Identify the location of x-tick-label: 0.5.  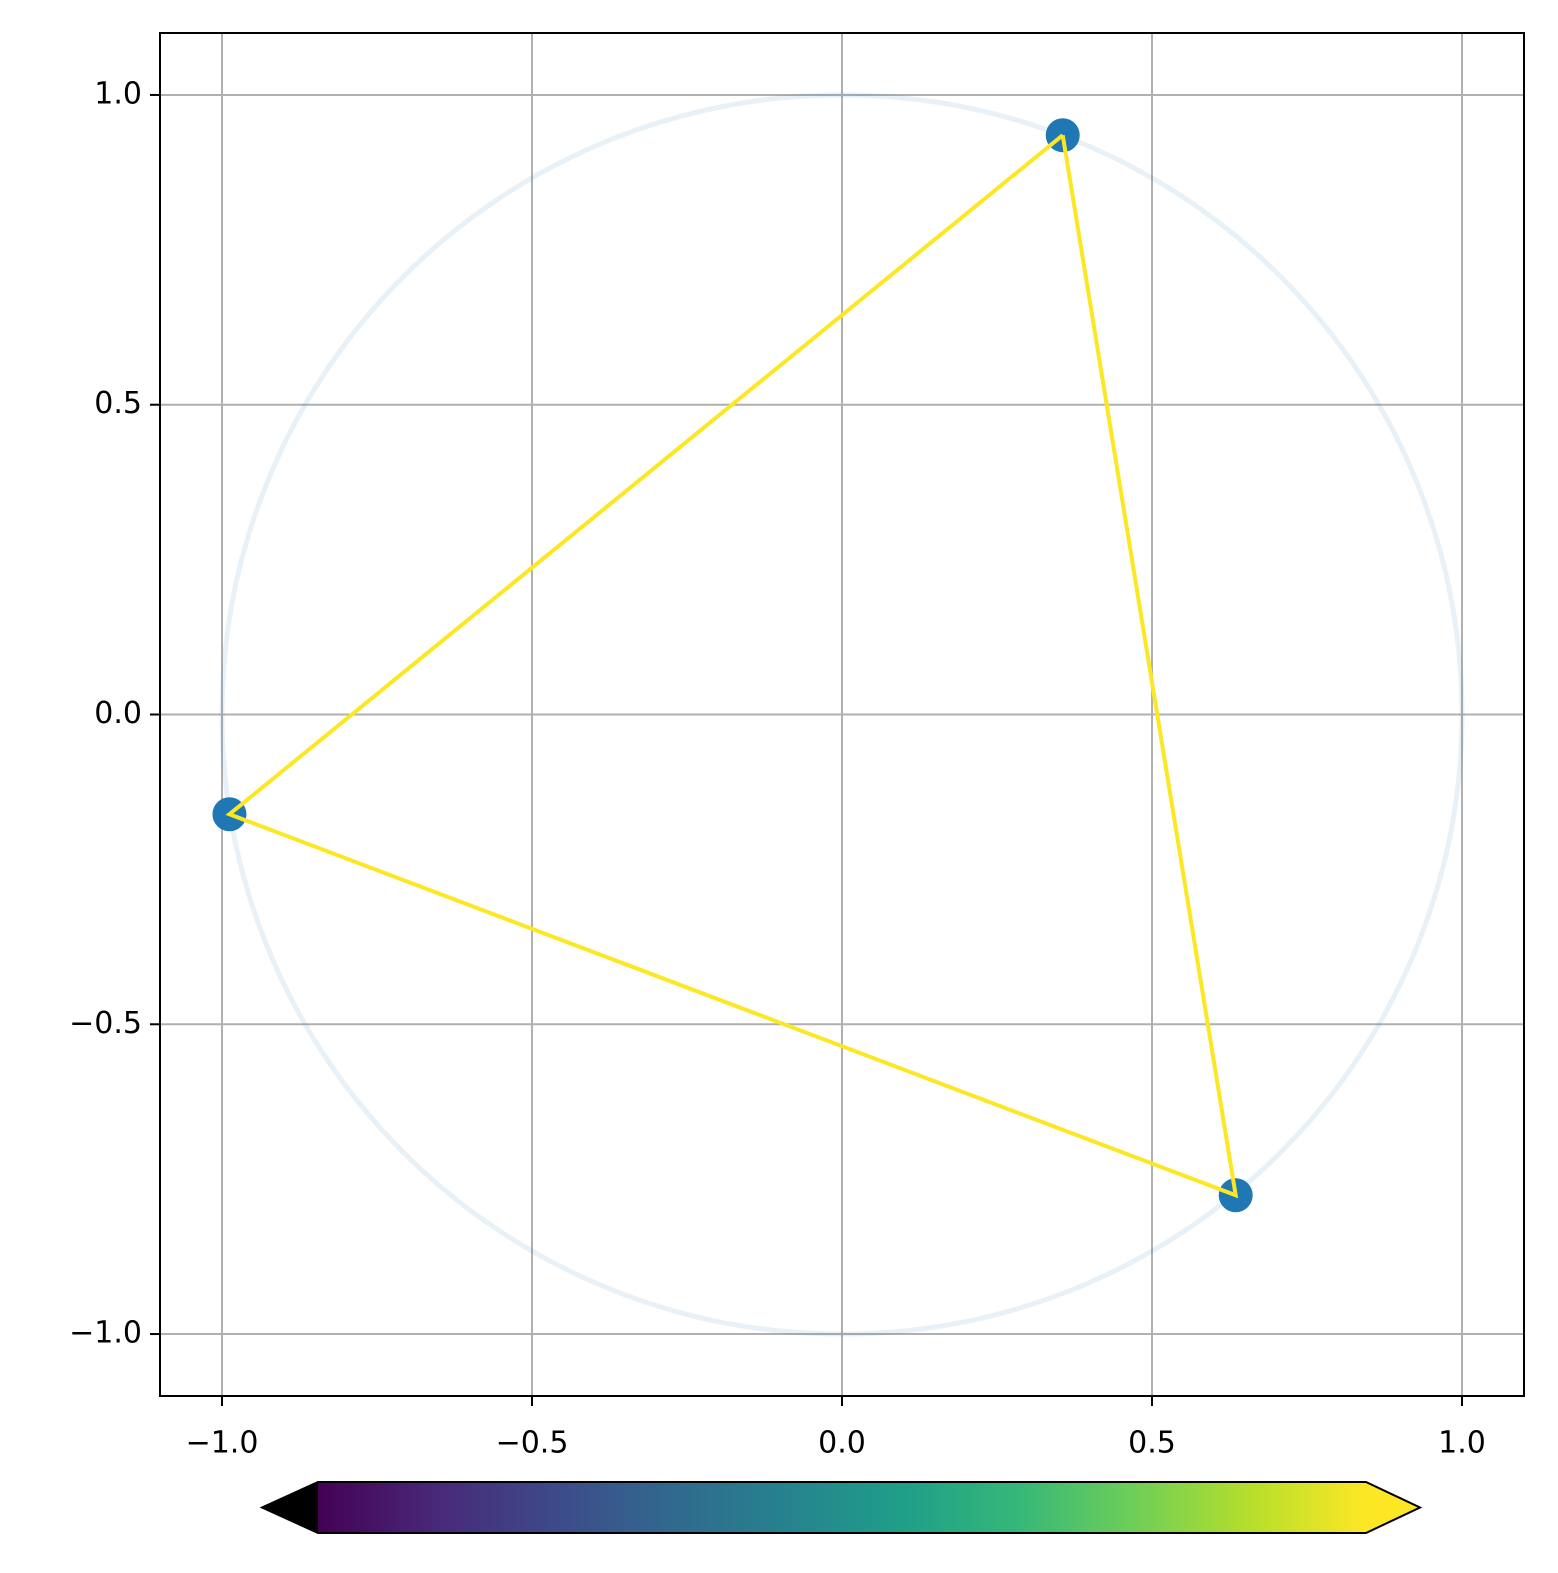
(1152, 1443).